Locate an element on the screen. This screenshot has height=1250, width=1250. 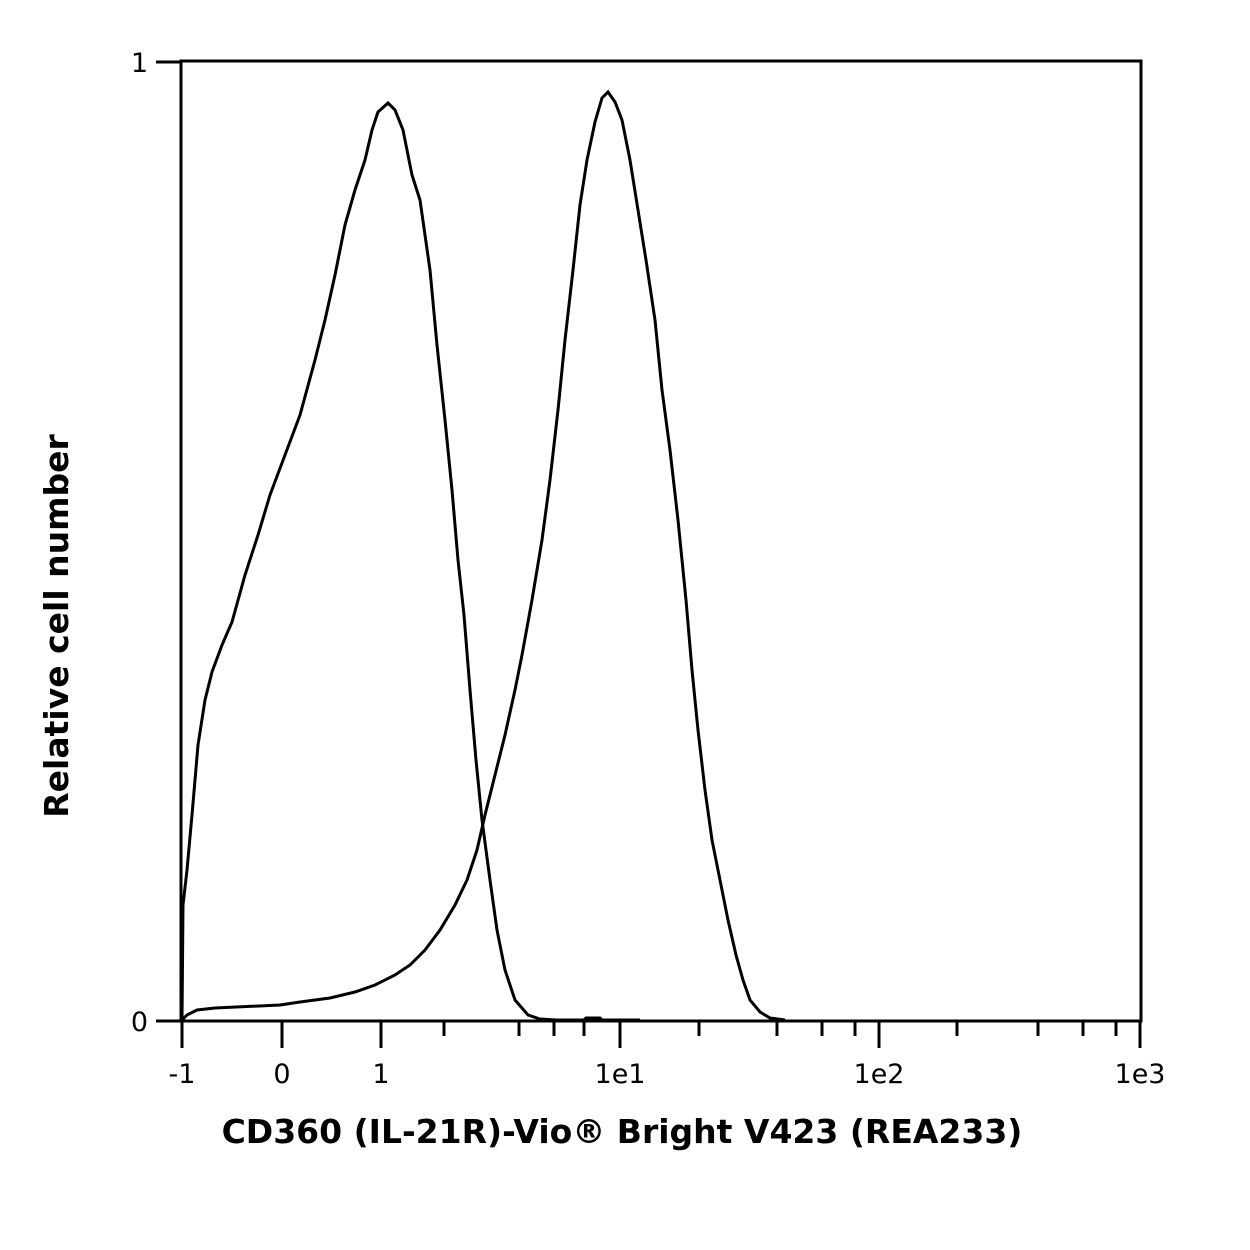
y-tick-label: 1 is located at coordinates (139, 63).